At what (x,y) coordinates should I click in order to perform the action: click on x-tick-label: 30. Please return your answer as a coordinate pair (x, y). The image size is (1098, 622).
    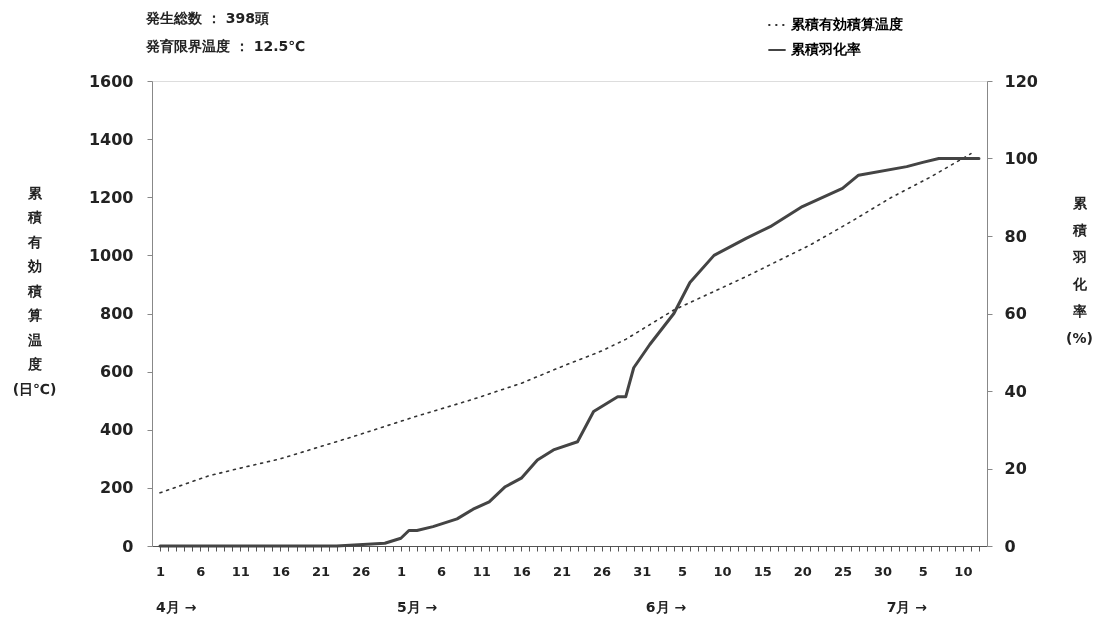
    Looking at the image, I should click on (883, 571).